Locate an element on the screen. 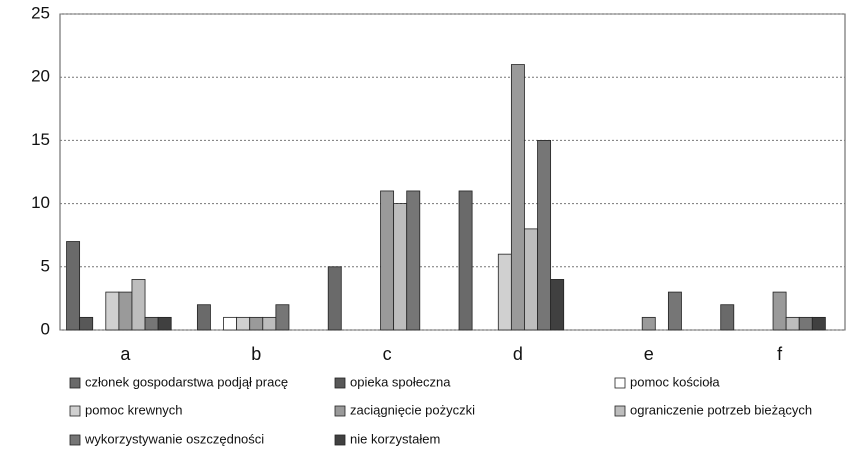  legend-label: członek gospodarstwa podjął pracę is located at coordinates (186, 381).